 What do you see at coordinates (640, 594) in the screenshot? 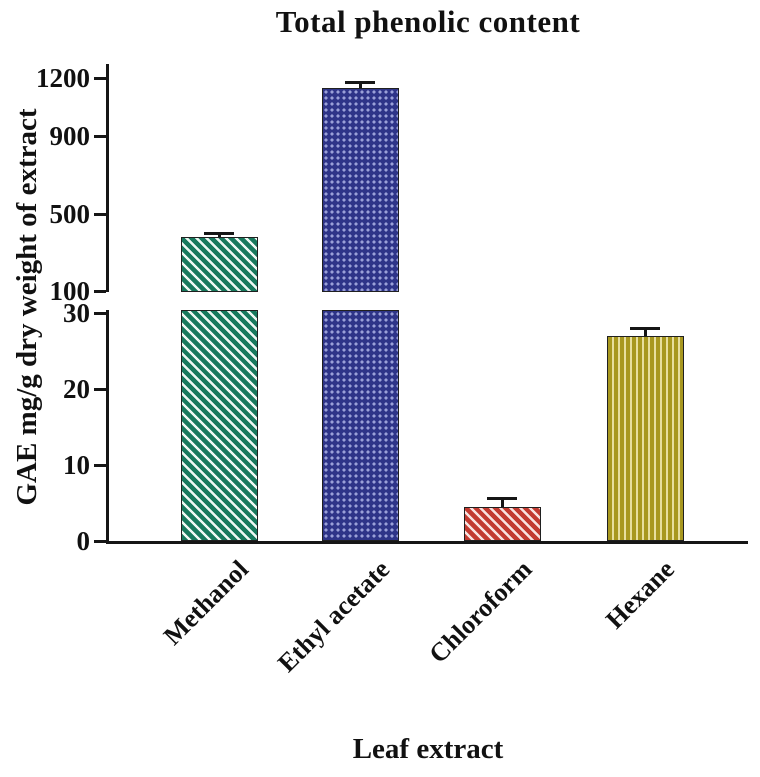
I see `x-tick-label-hexane: Hexane` at bounding box center [640, 594].